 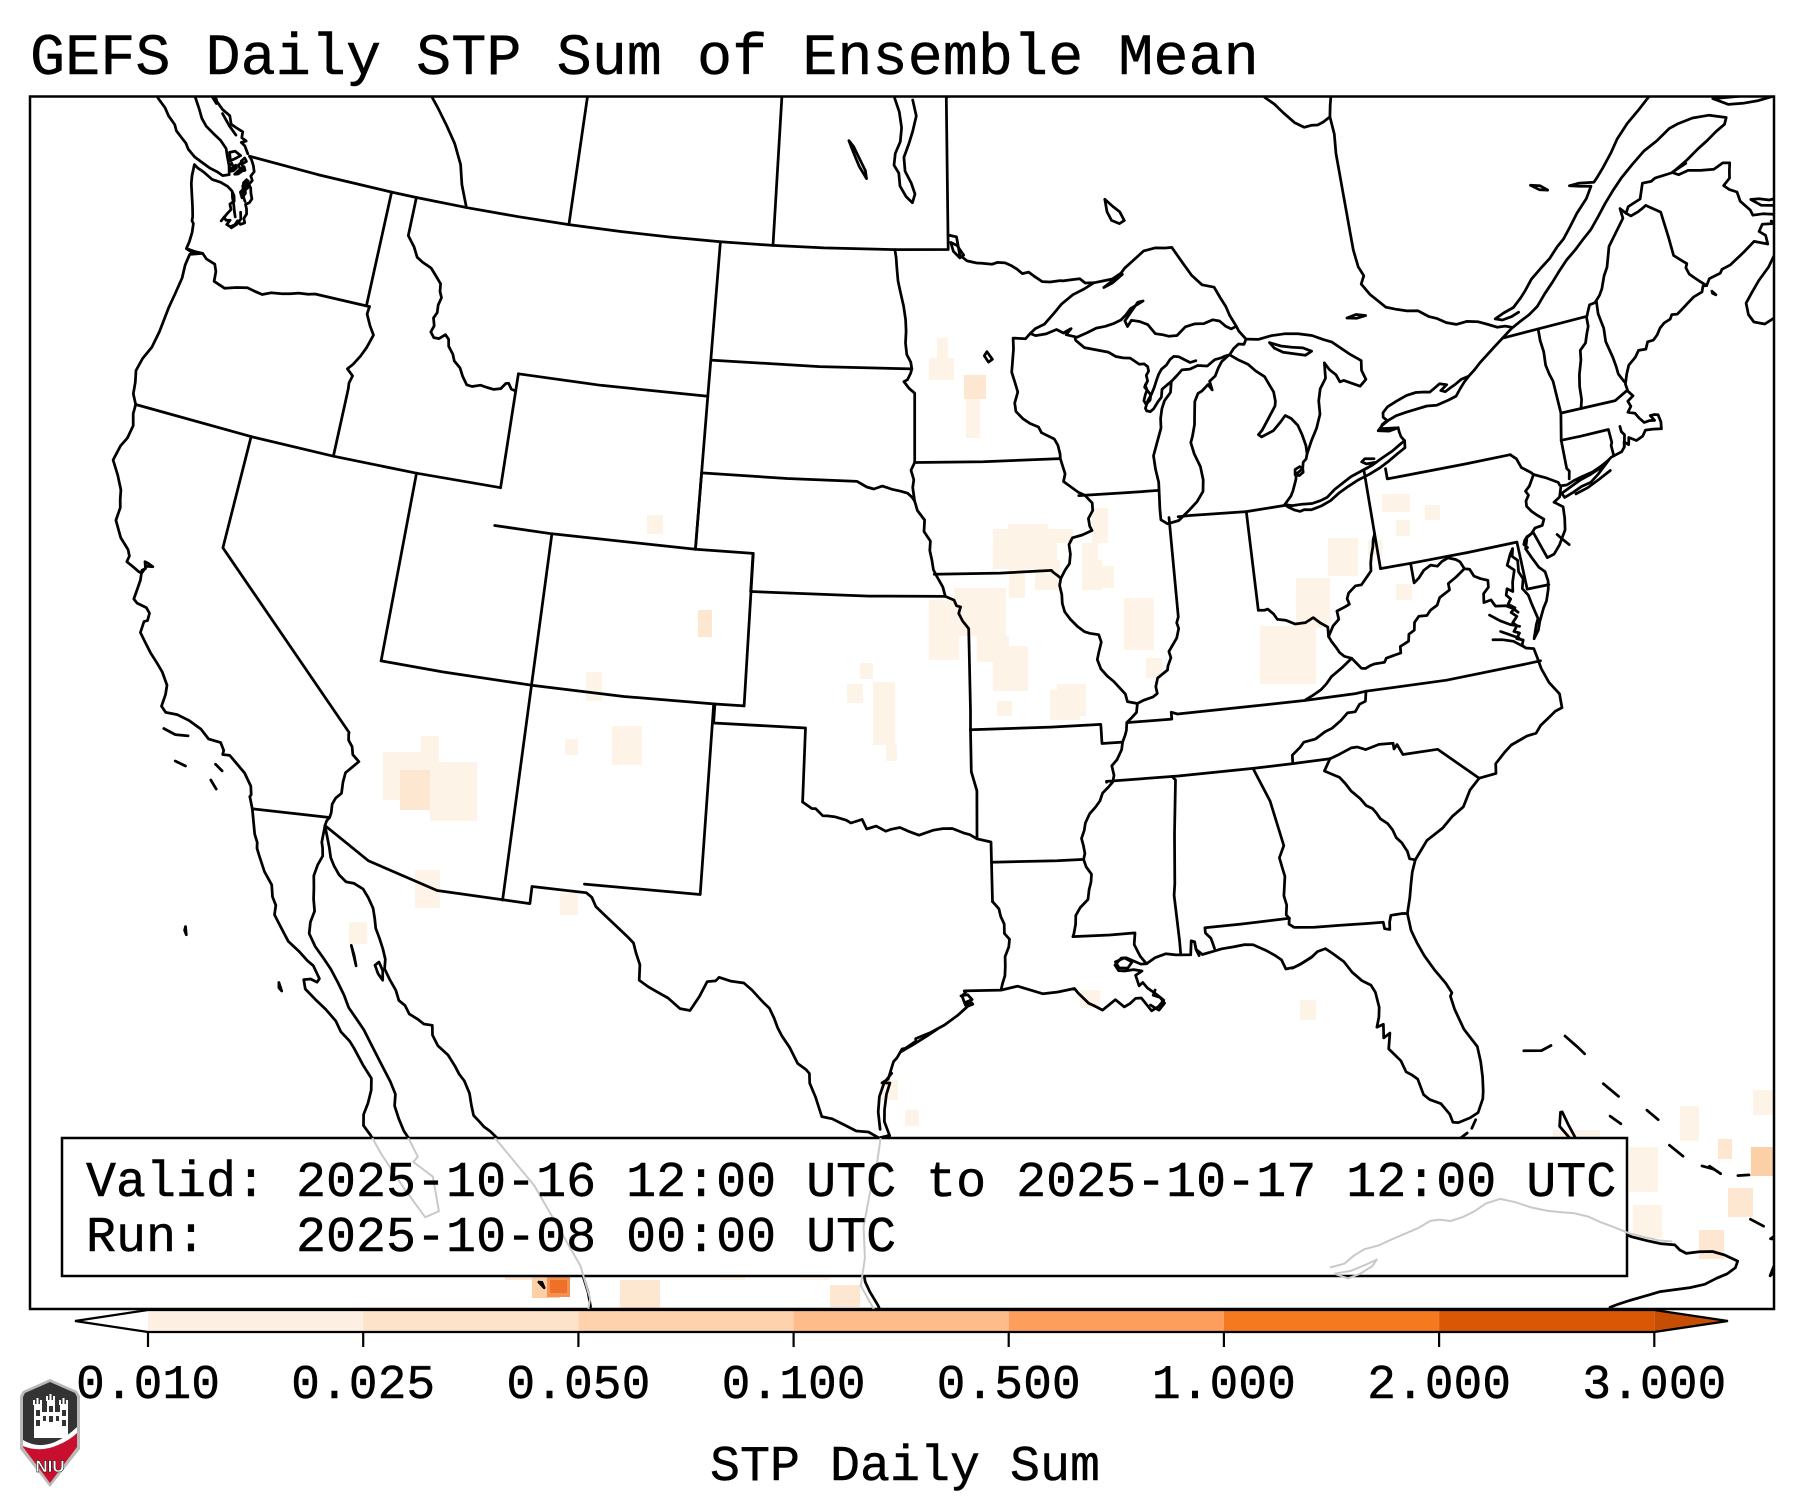 What do you see at coordinates (1439, 1386) in the screenshot?
I see `svg-text: 2.000` at bounding box center [1439, 1386].